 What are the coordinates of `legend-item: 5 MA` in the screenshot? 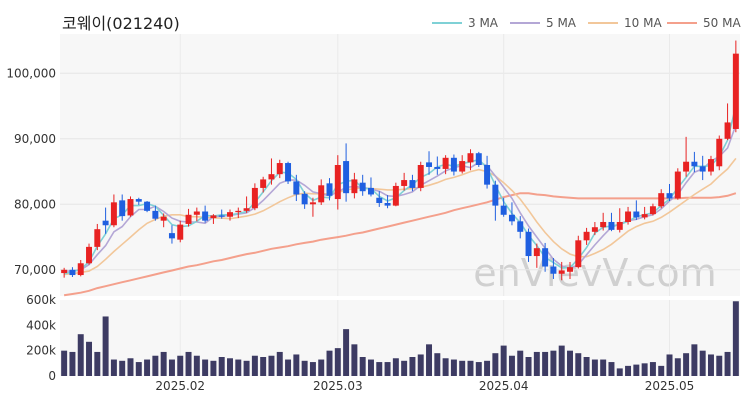 It's located at (543, 23).